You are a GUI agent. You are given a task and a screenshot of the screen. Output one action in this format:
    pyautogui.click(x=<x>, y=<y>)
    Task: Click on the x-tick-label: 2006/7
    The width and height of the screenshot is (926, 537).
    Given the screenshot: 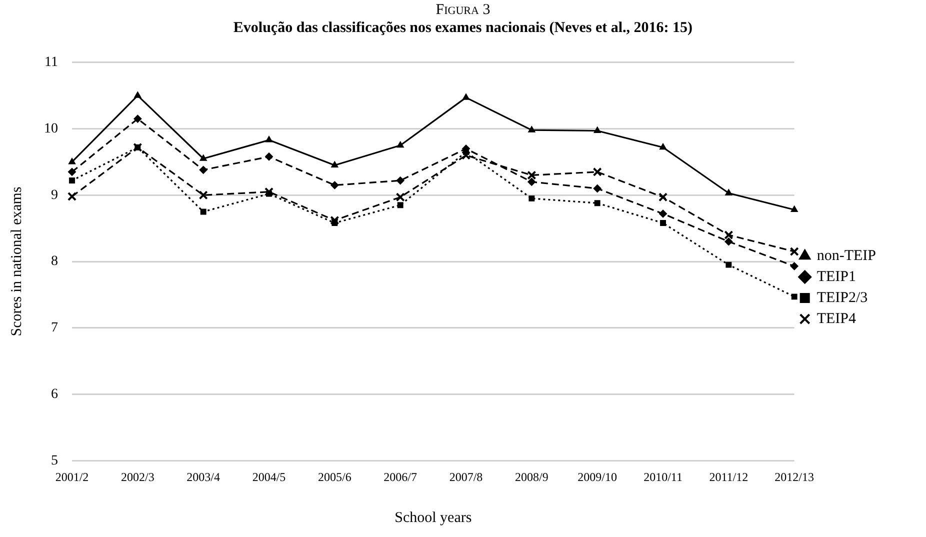 What is the action you would take?
    pyautogui.click(x=401, y=477)
    